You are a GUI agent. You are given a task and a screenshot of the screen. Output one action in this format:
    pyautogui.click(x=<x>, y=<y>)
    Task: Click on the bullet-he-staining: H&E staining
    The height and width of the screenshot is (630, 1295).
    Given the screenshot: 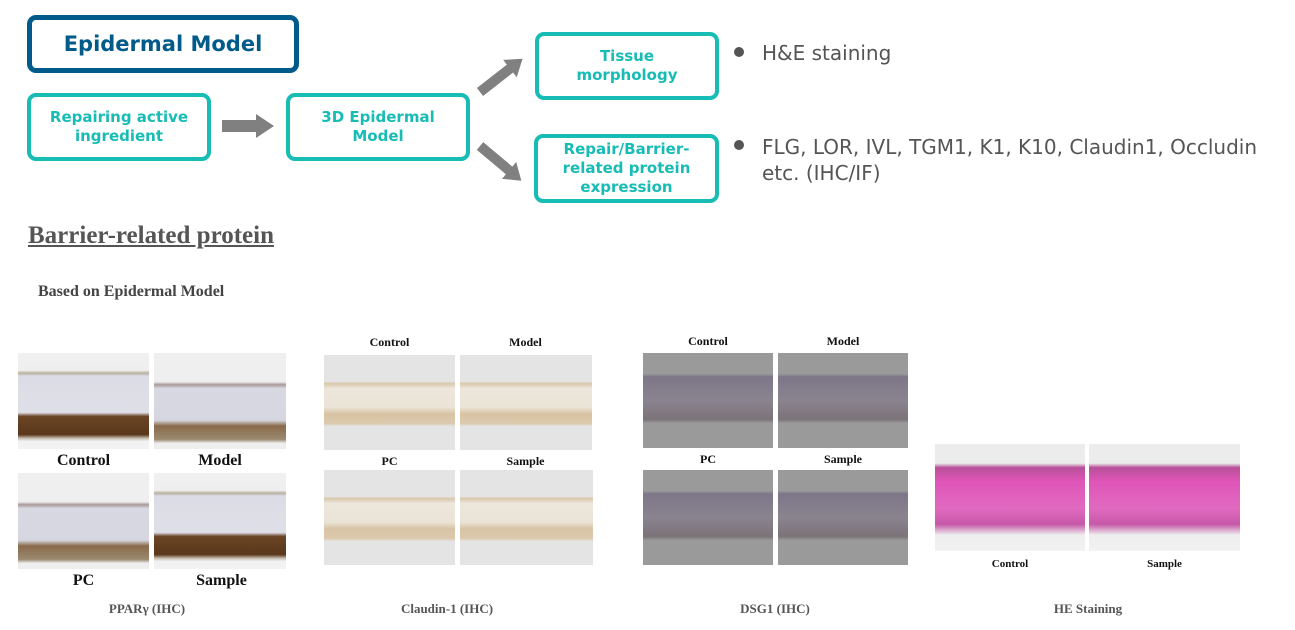 What is the action you would take?
    pyautogui.click(x=827, y=53)
    